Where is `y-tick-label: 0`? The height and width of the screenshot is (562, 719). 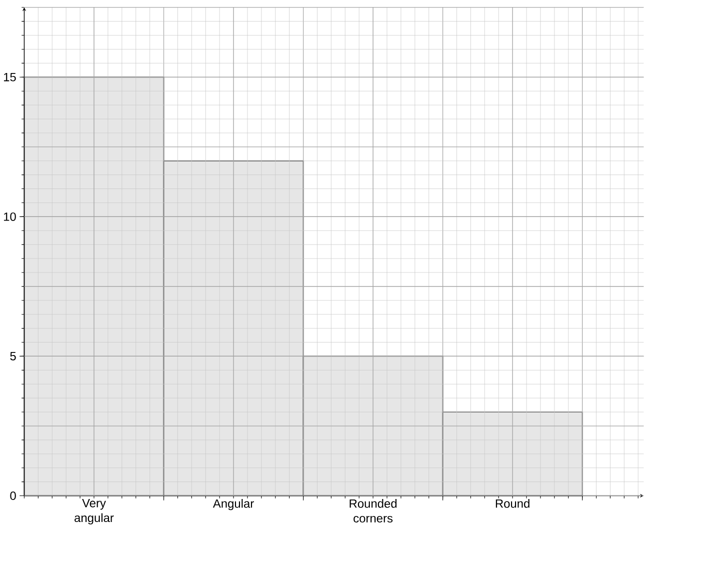 y-tick-label: 0 is located at coordinates (13, 495).